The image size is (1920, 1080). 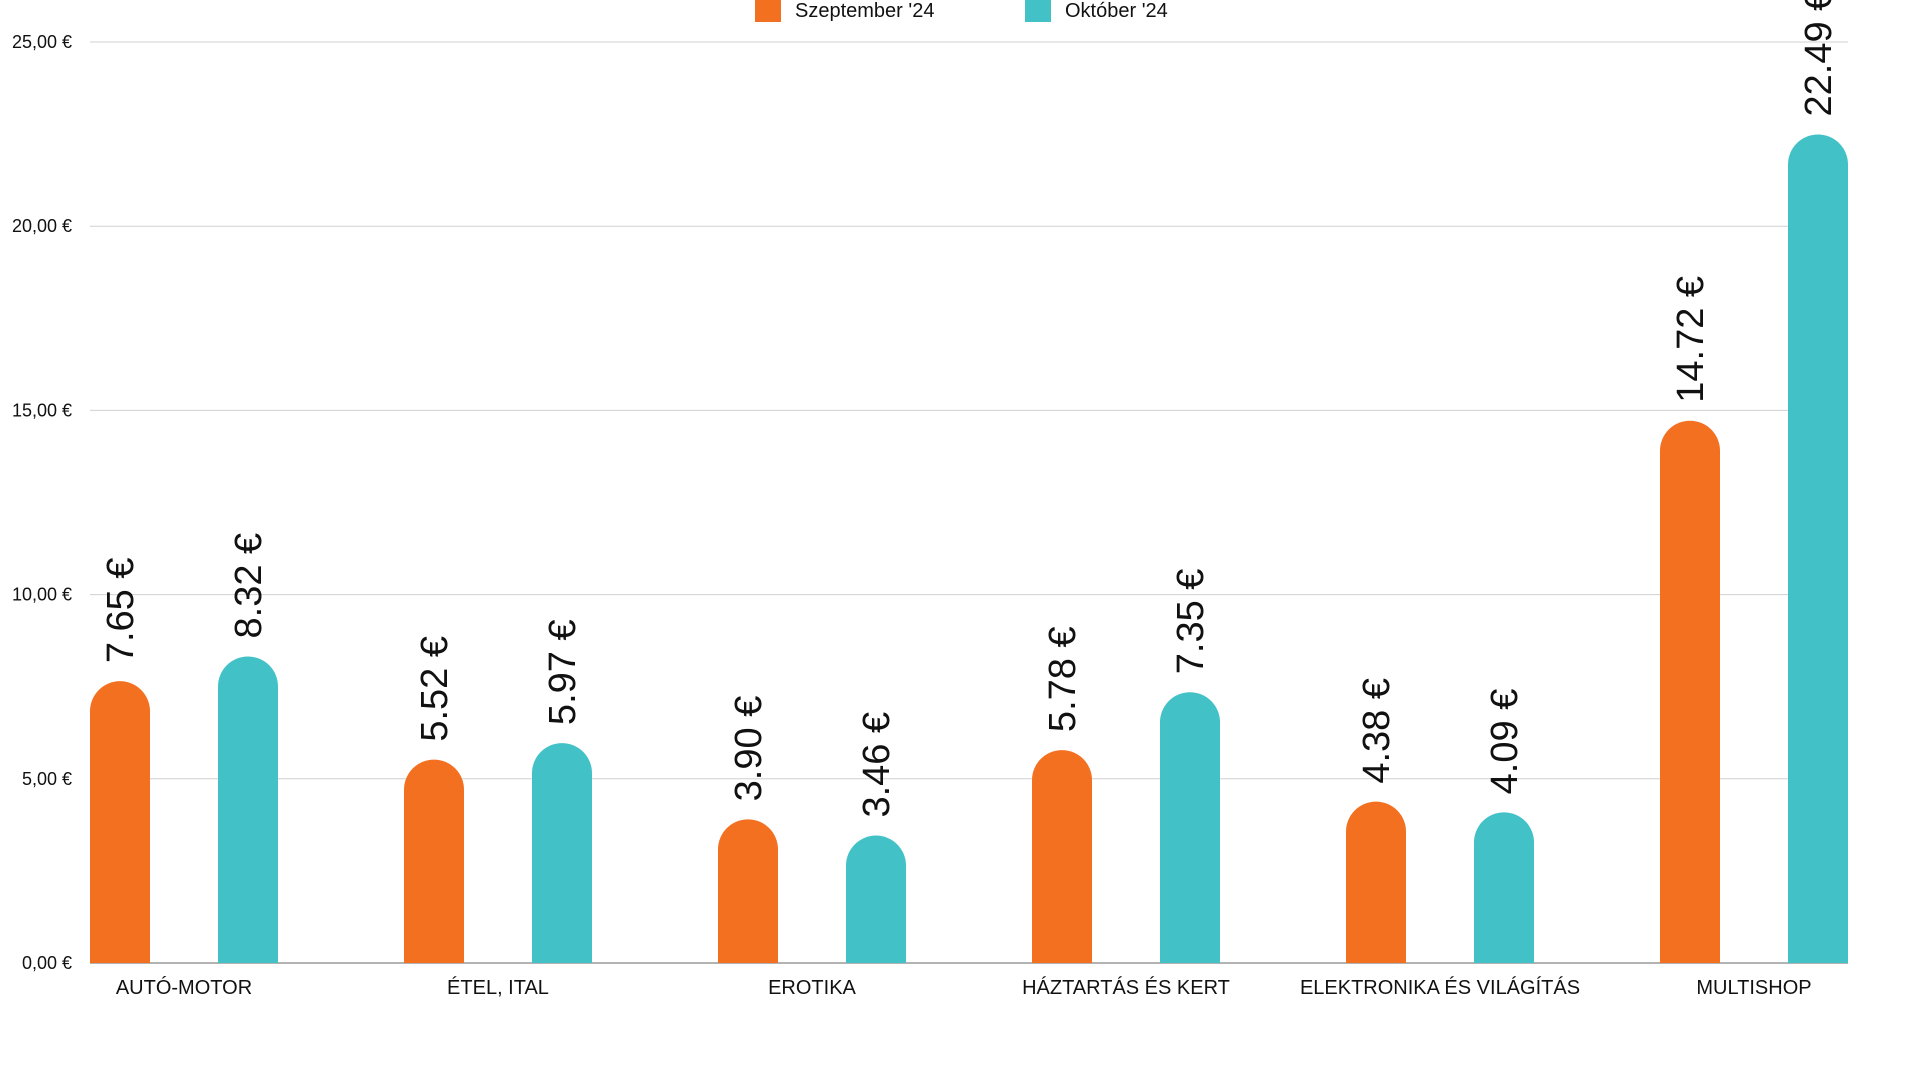 What do you see at coordinates (961, 11) in the screenshot?
I see `legend: Szeptember '24 Október '24` at bounding box center [961, 11].